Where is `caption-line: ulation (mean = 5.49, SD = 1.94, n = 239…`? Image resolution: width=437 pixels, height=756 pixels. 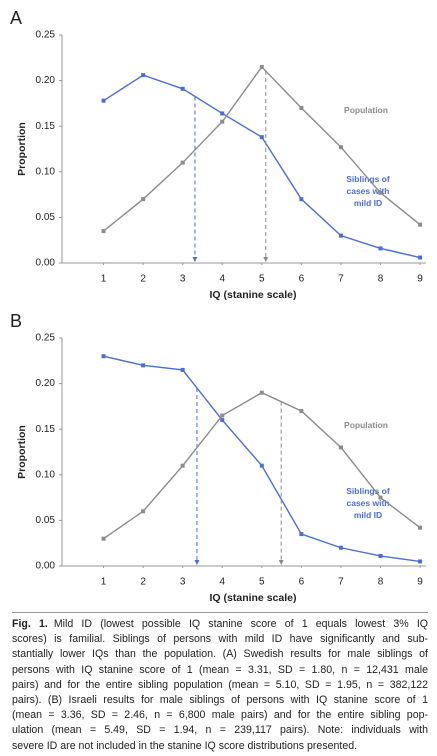
caption-line: ulation (mean = 5.49, SD = 1.94, n = 239… is located at coordinates (220, 730).